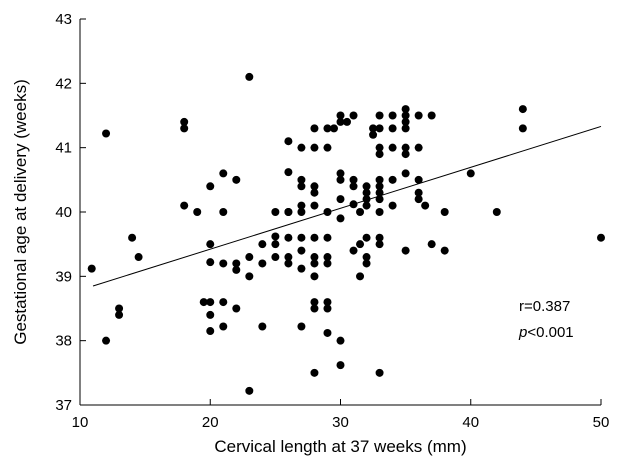 The width and height of the screenshot is (619, 461). Describe the element at coordinates (340, 422) in the screenshot. I see `x-tick-label: 30` at that location.